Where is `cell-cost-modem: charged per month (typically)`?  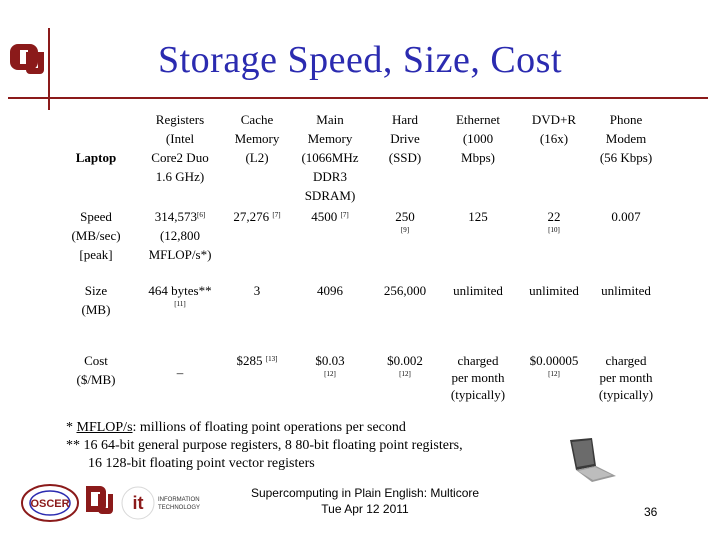 cell-cost-modem: charged per month (typically) is located at coordinates (626, 384).